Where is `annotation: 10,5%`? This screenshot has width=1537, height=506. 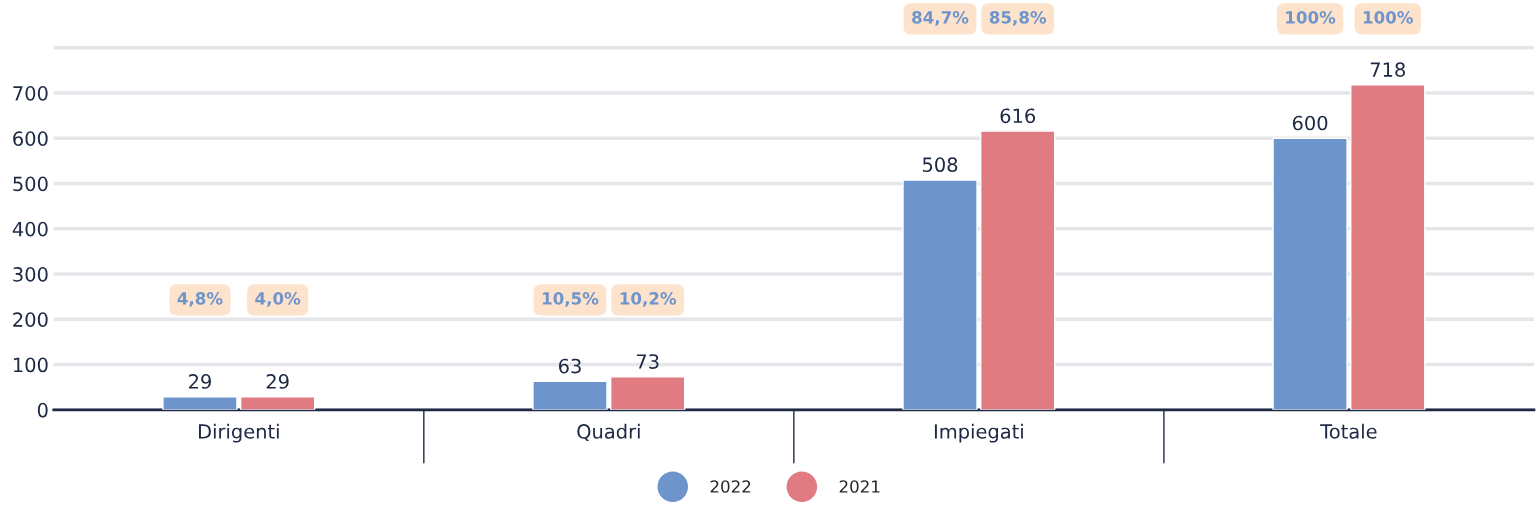 annotation: 10,5% is located at coordinates (570, 299).